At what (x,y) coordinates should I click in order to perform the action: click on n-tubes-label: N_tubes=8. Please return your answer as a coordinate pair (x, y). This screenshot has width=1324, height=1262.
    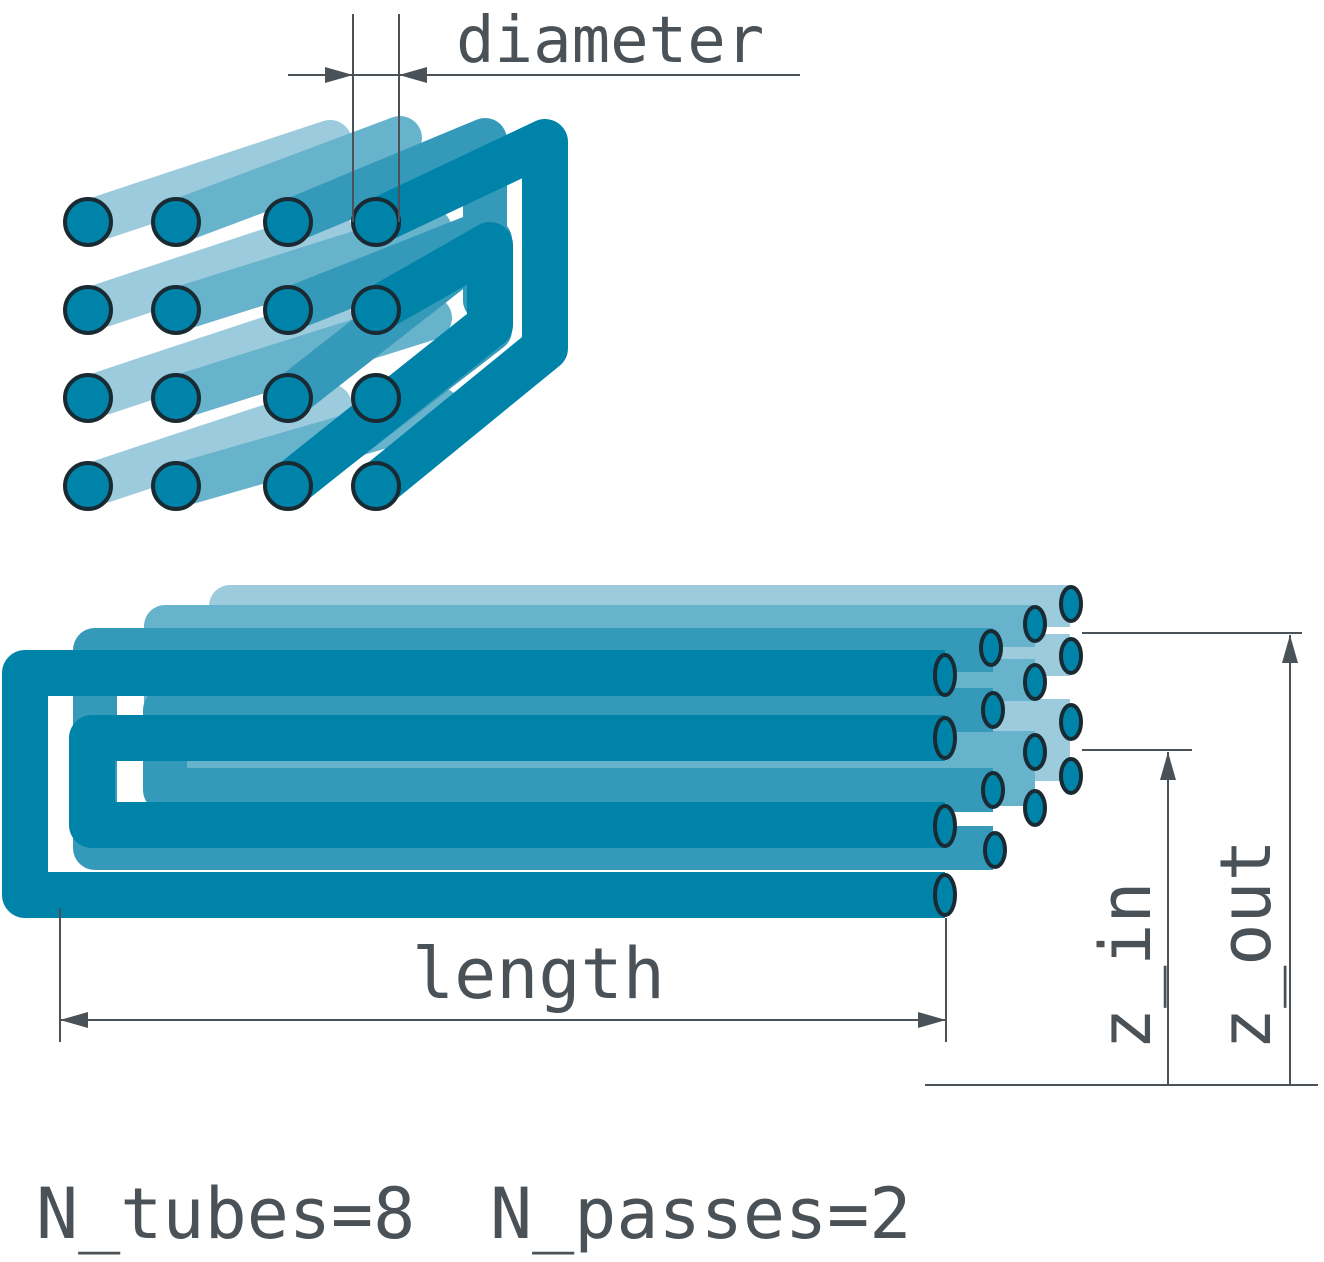
    Looking at the image, I should click on (225, 1214).